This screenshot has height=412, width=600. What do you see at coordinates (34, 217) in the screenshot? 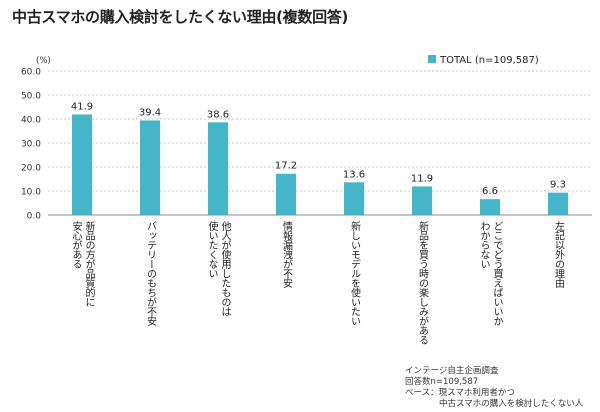
I see `y-tick-label: 0.0` at bounding box center [34, 217].